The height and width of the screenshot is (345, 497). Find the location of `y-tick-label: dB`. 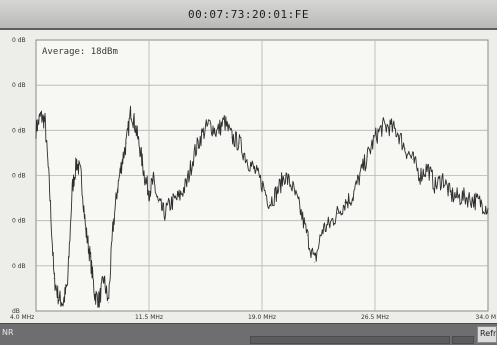

y-tick-label: dB is located at coordinates (16, 311).